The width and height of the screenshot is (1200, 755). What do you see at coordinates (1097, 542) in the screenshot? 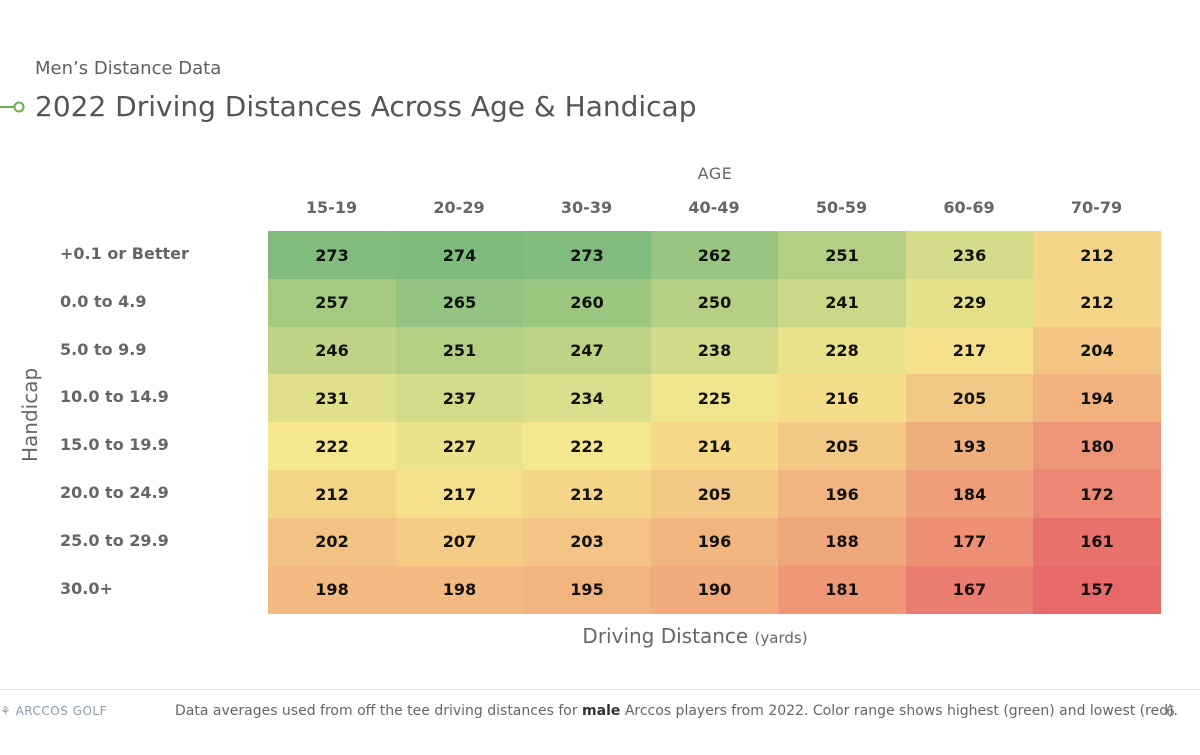
I see `heatmap-cell: 161` at bounding box center [1097, 542].